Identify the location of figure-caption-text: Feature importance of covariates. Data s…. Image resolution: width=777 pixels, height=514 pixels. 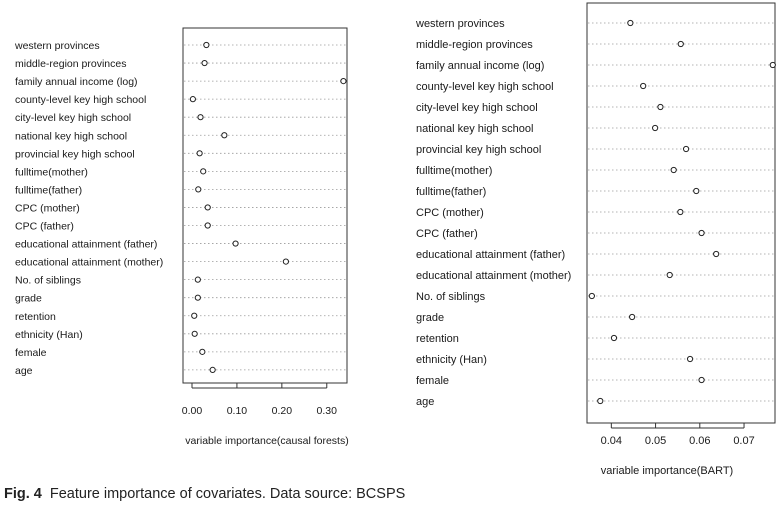
(227, 494).